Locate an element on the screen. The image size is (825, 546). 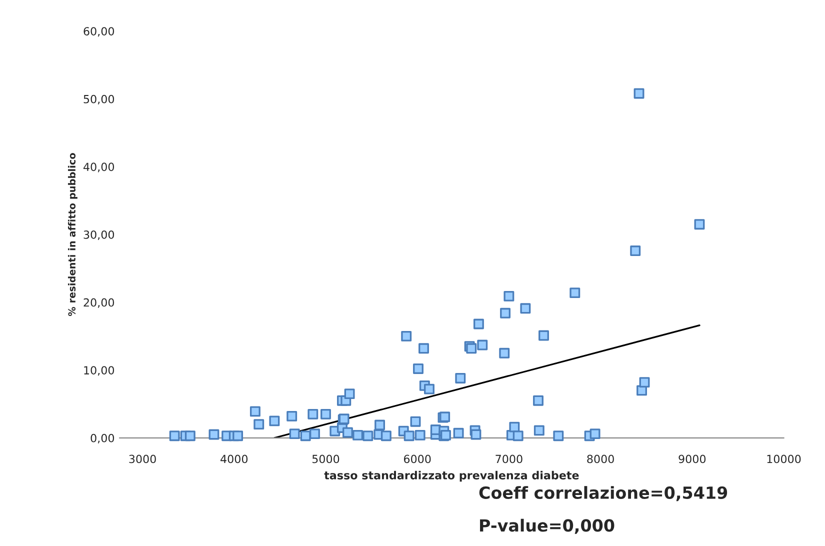
y-tick-label: 40,00 is located at coordinates (99, 167).